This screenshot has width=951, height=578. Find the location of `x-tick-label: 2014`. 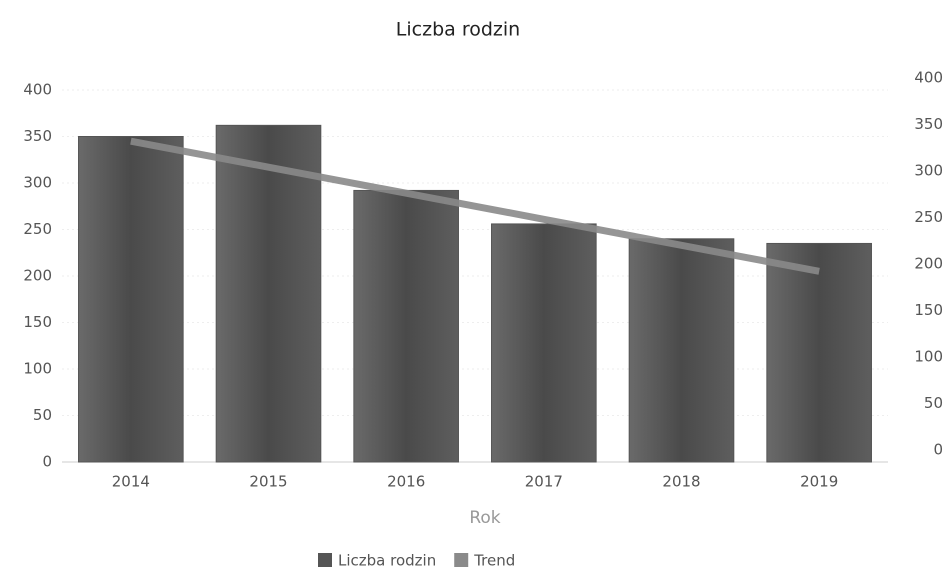

x-tick-label: 2014 is located at coordinates (131, 482).